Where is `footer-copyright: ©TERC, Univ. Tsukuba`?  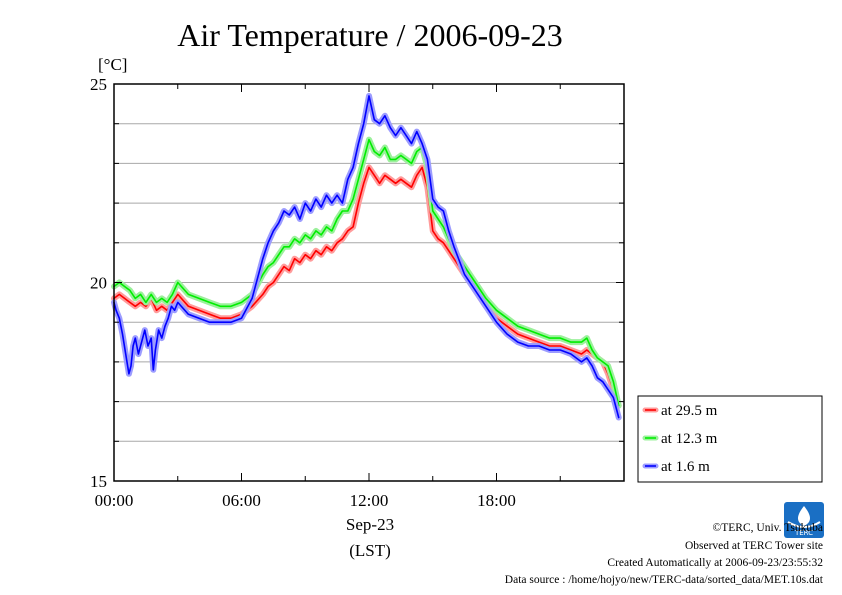 footer-copyright: ©TERC, Univ. Tsukuba is located at coordinates (768, 528).